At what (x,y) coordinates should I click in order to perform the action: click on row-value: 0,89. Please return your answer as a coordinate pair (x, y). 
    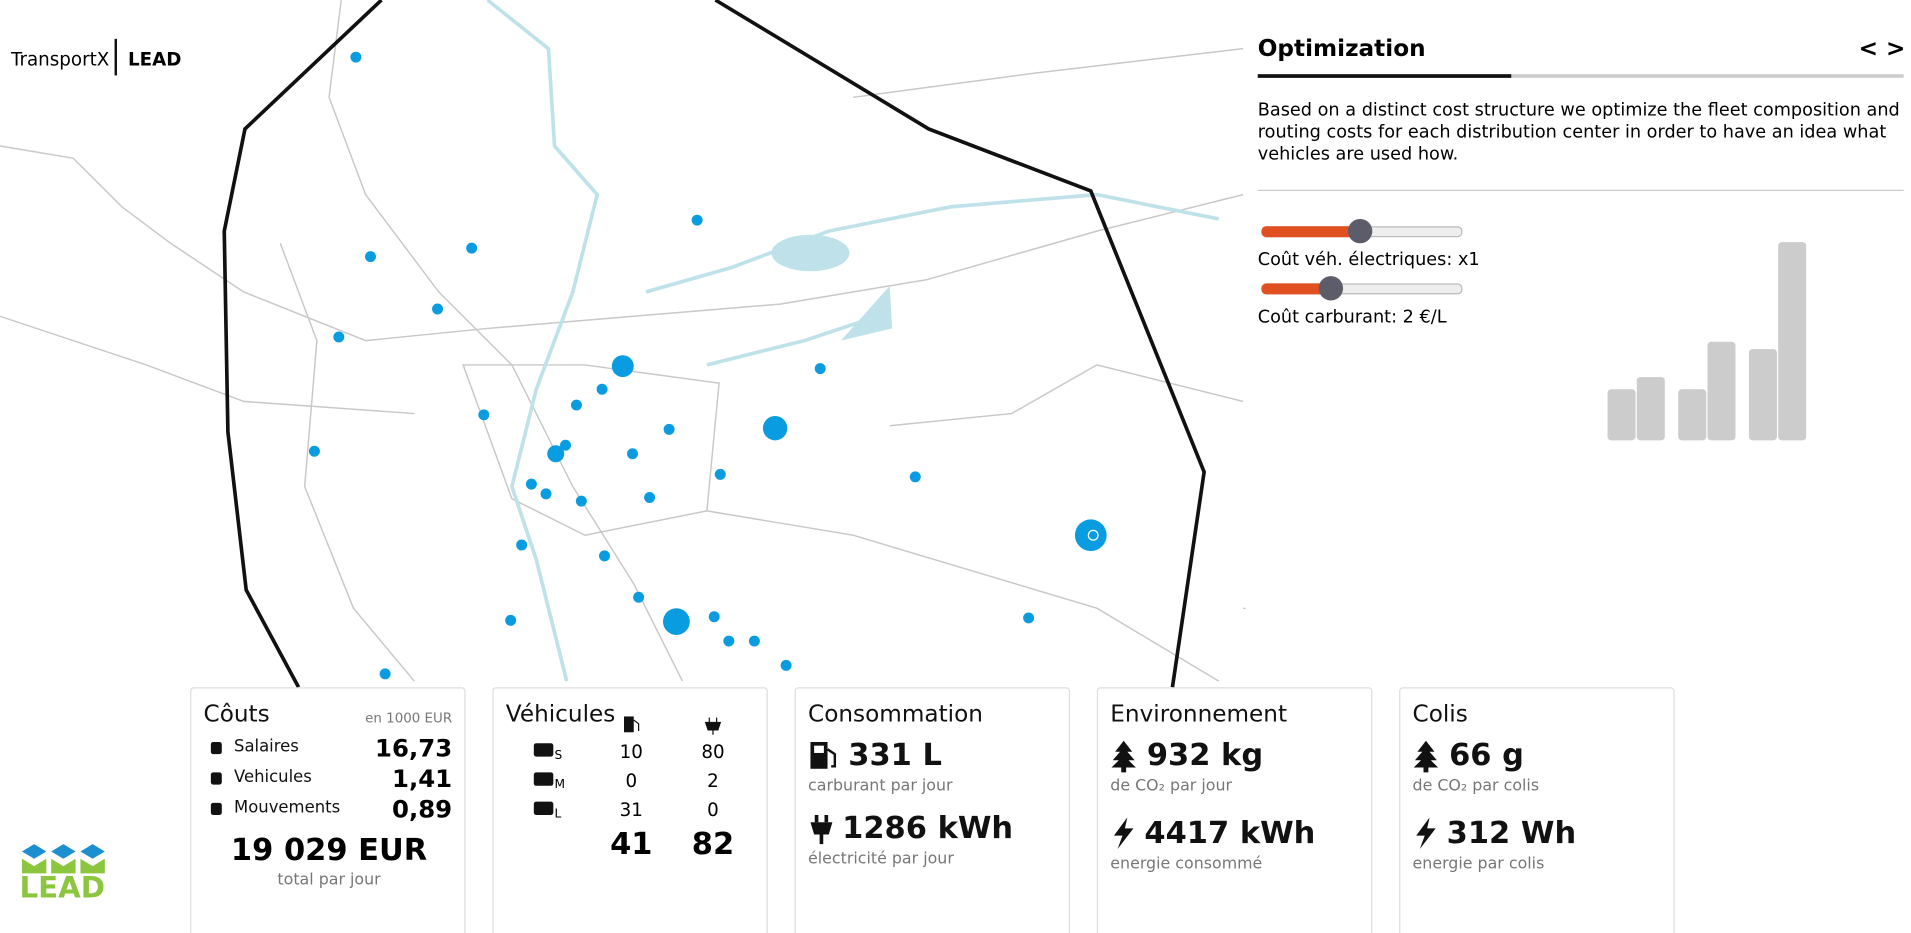
    Looking at the image, I should click on (422, 809).